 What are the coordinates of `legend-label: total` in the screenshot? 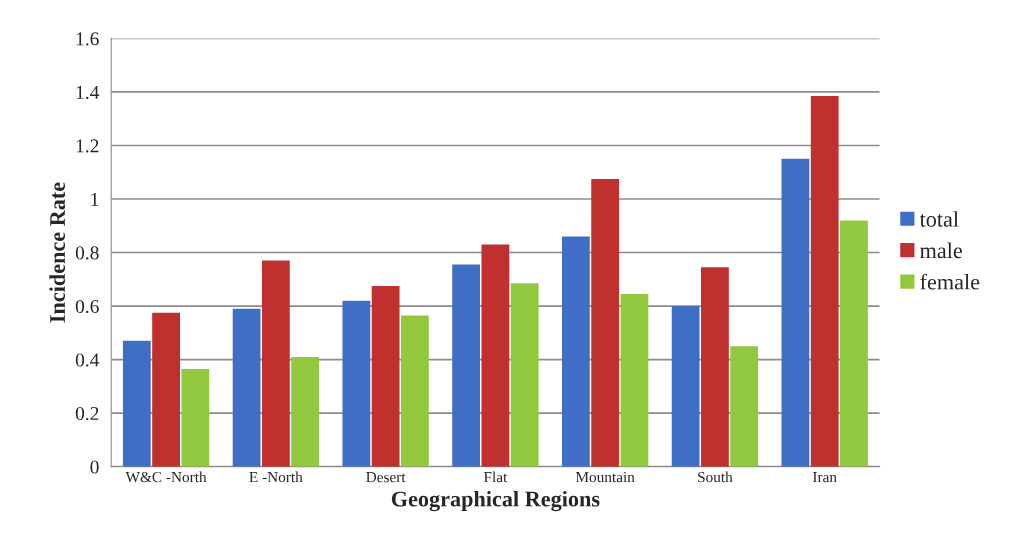 It's located at (939, 219).